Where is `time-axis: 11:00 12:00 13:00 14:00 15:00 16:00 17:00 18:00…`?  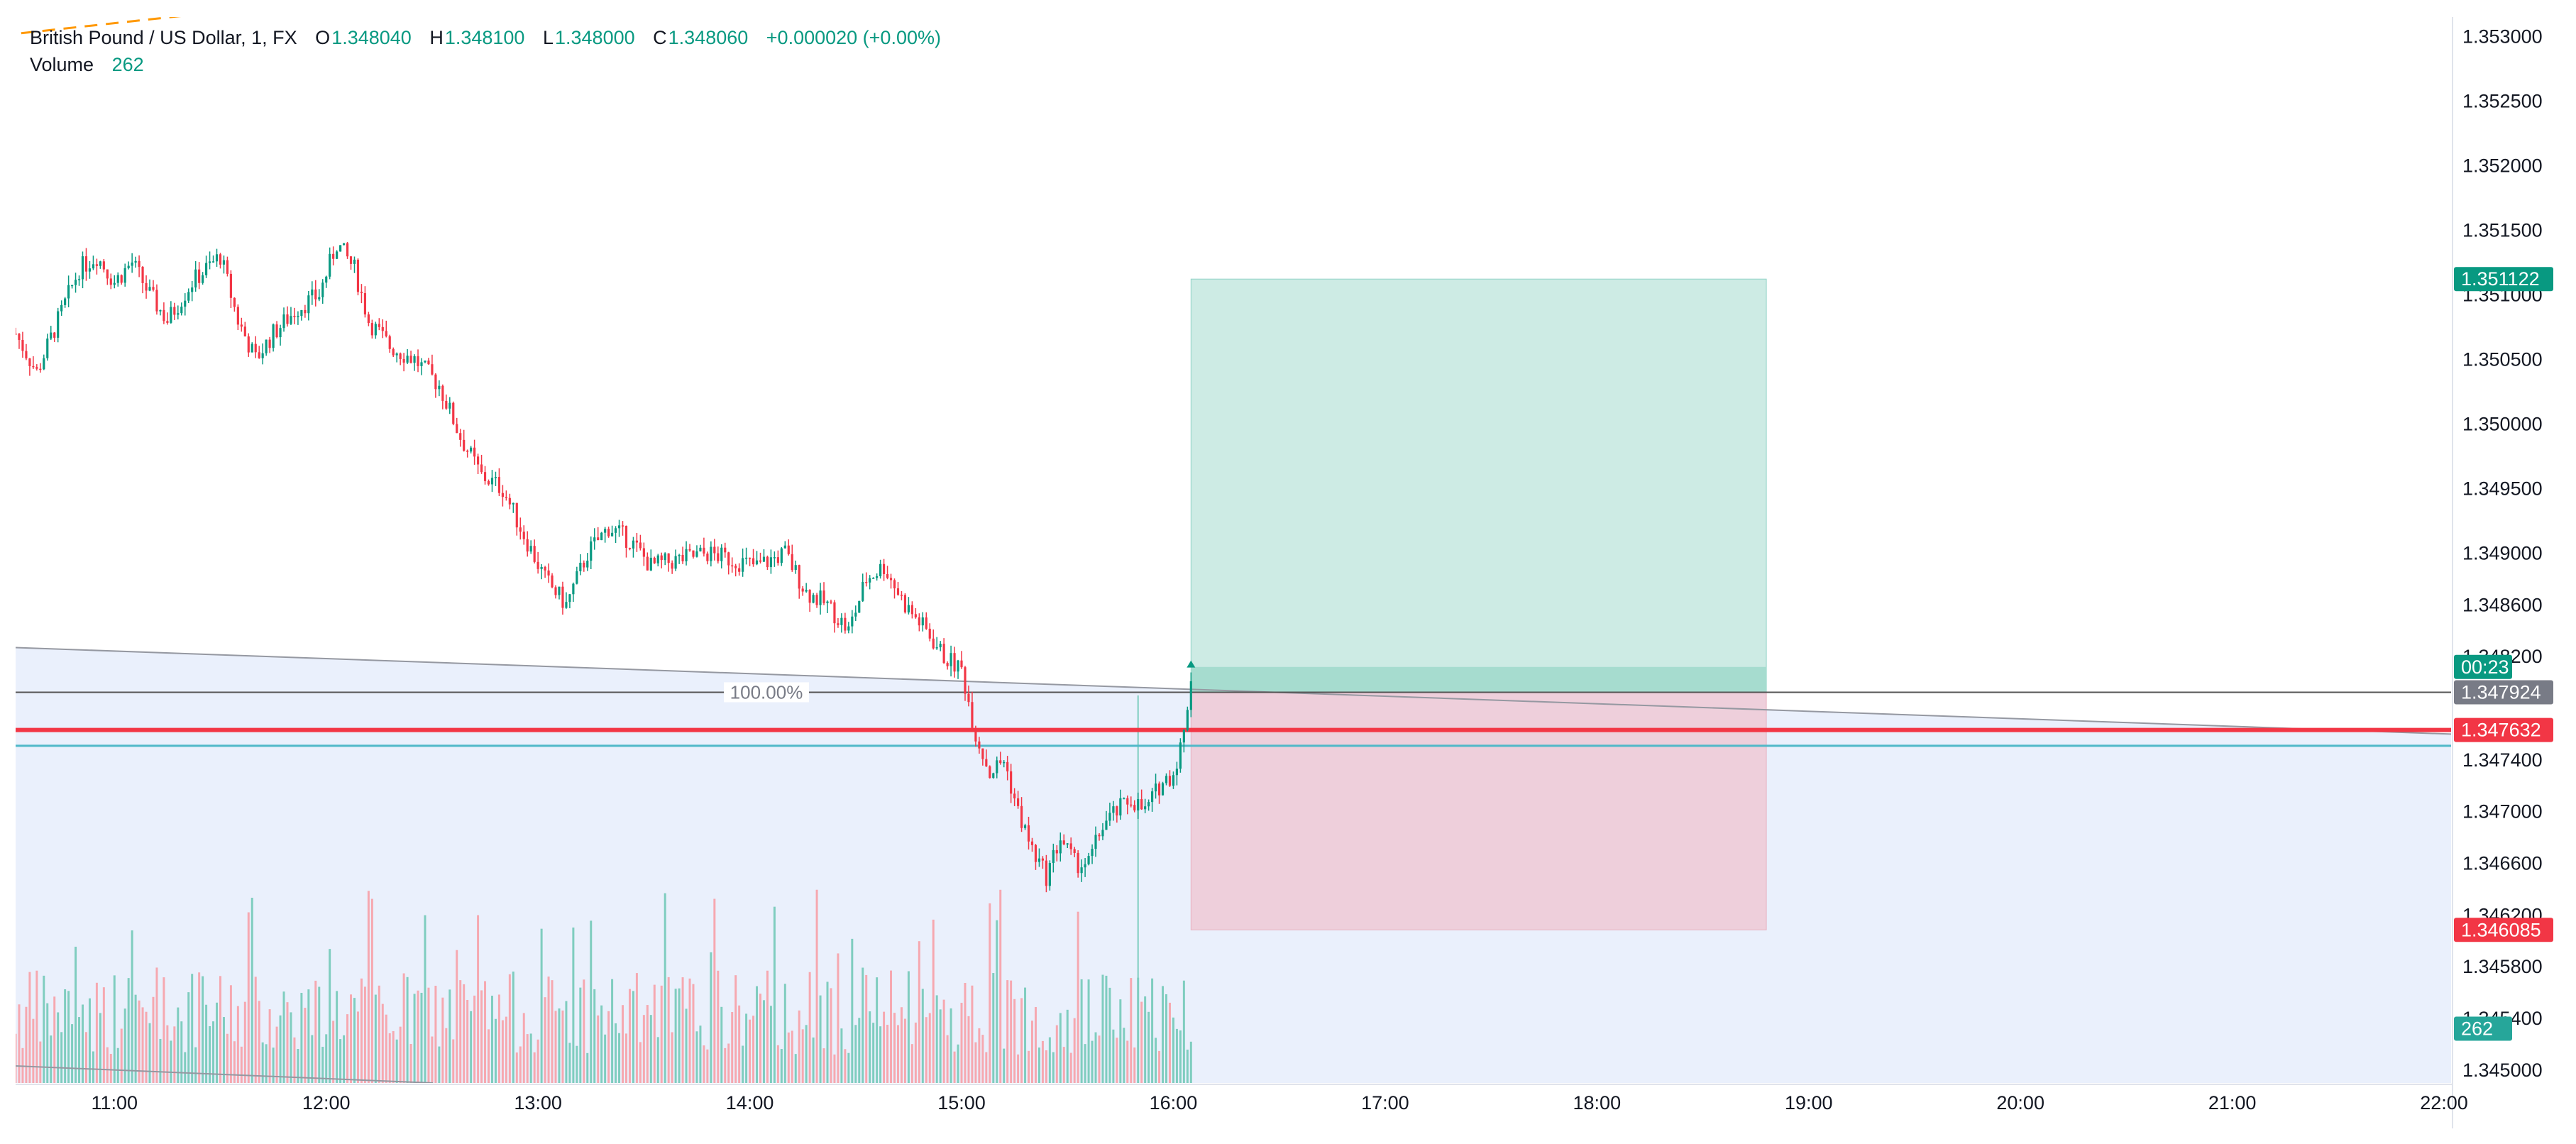 time-axis: 11:00 12:00 13:00 14:00 15:00 16:00 17:00 18:00… is located at coordinates (1279, 1102).